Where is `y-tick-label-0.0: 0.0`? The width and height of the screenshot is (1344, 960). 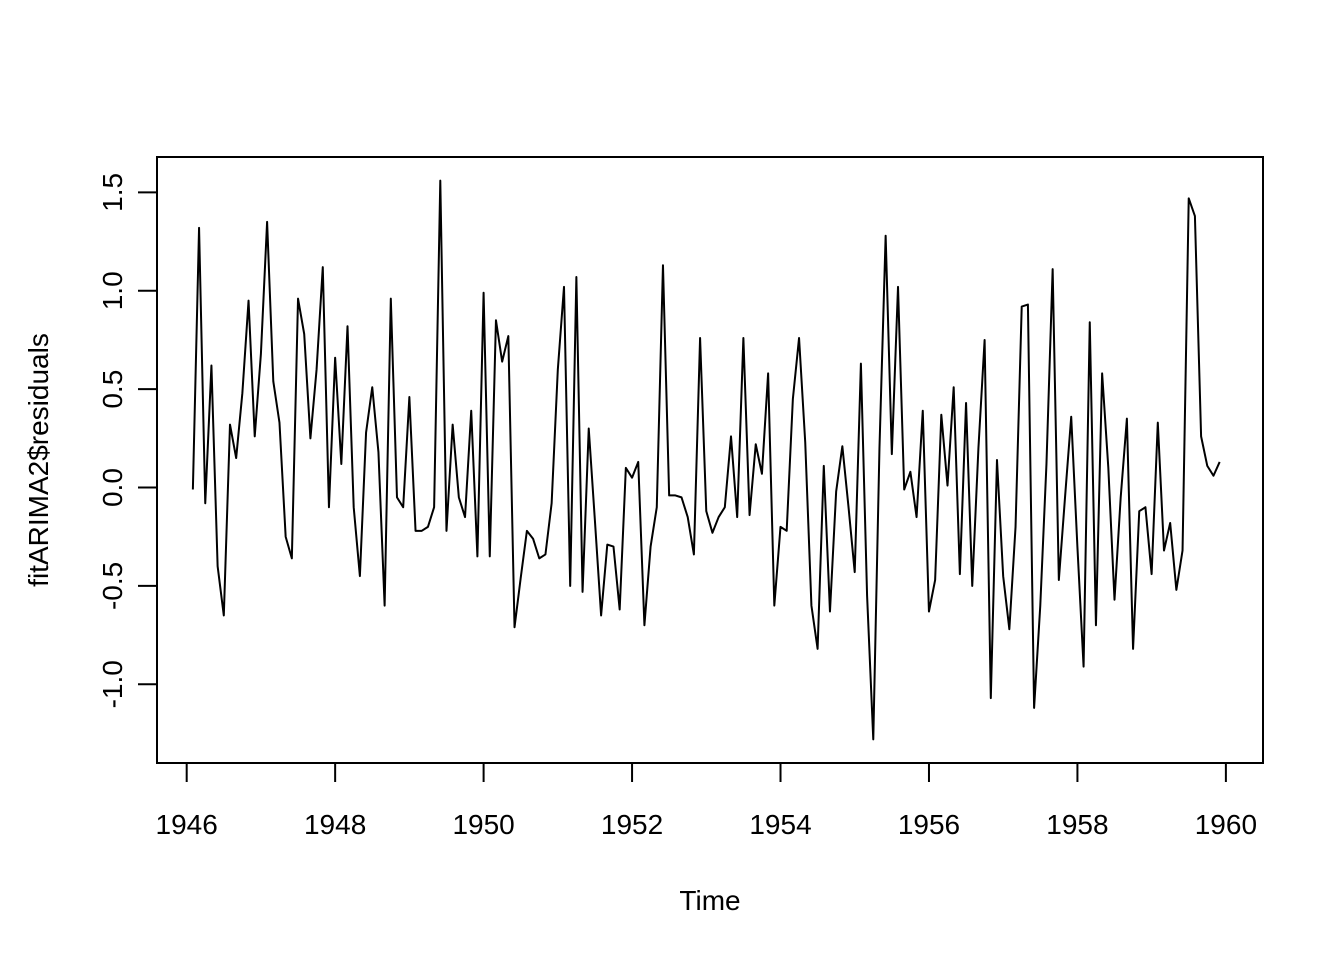 y-tick-label-0.0: 0.0 is located at coordinates (112, 487).